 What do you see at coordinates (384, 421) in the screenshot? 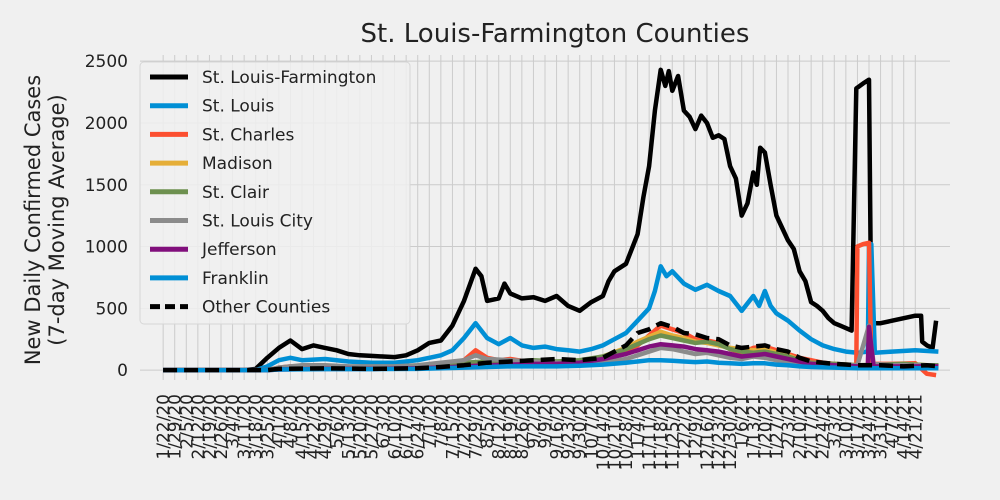
I see `x-tick-label: 6/3/20` at bounding box center [384, 421].